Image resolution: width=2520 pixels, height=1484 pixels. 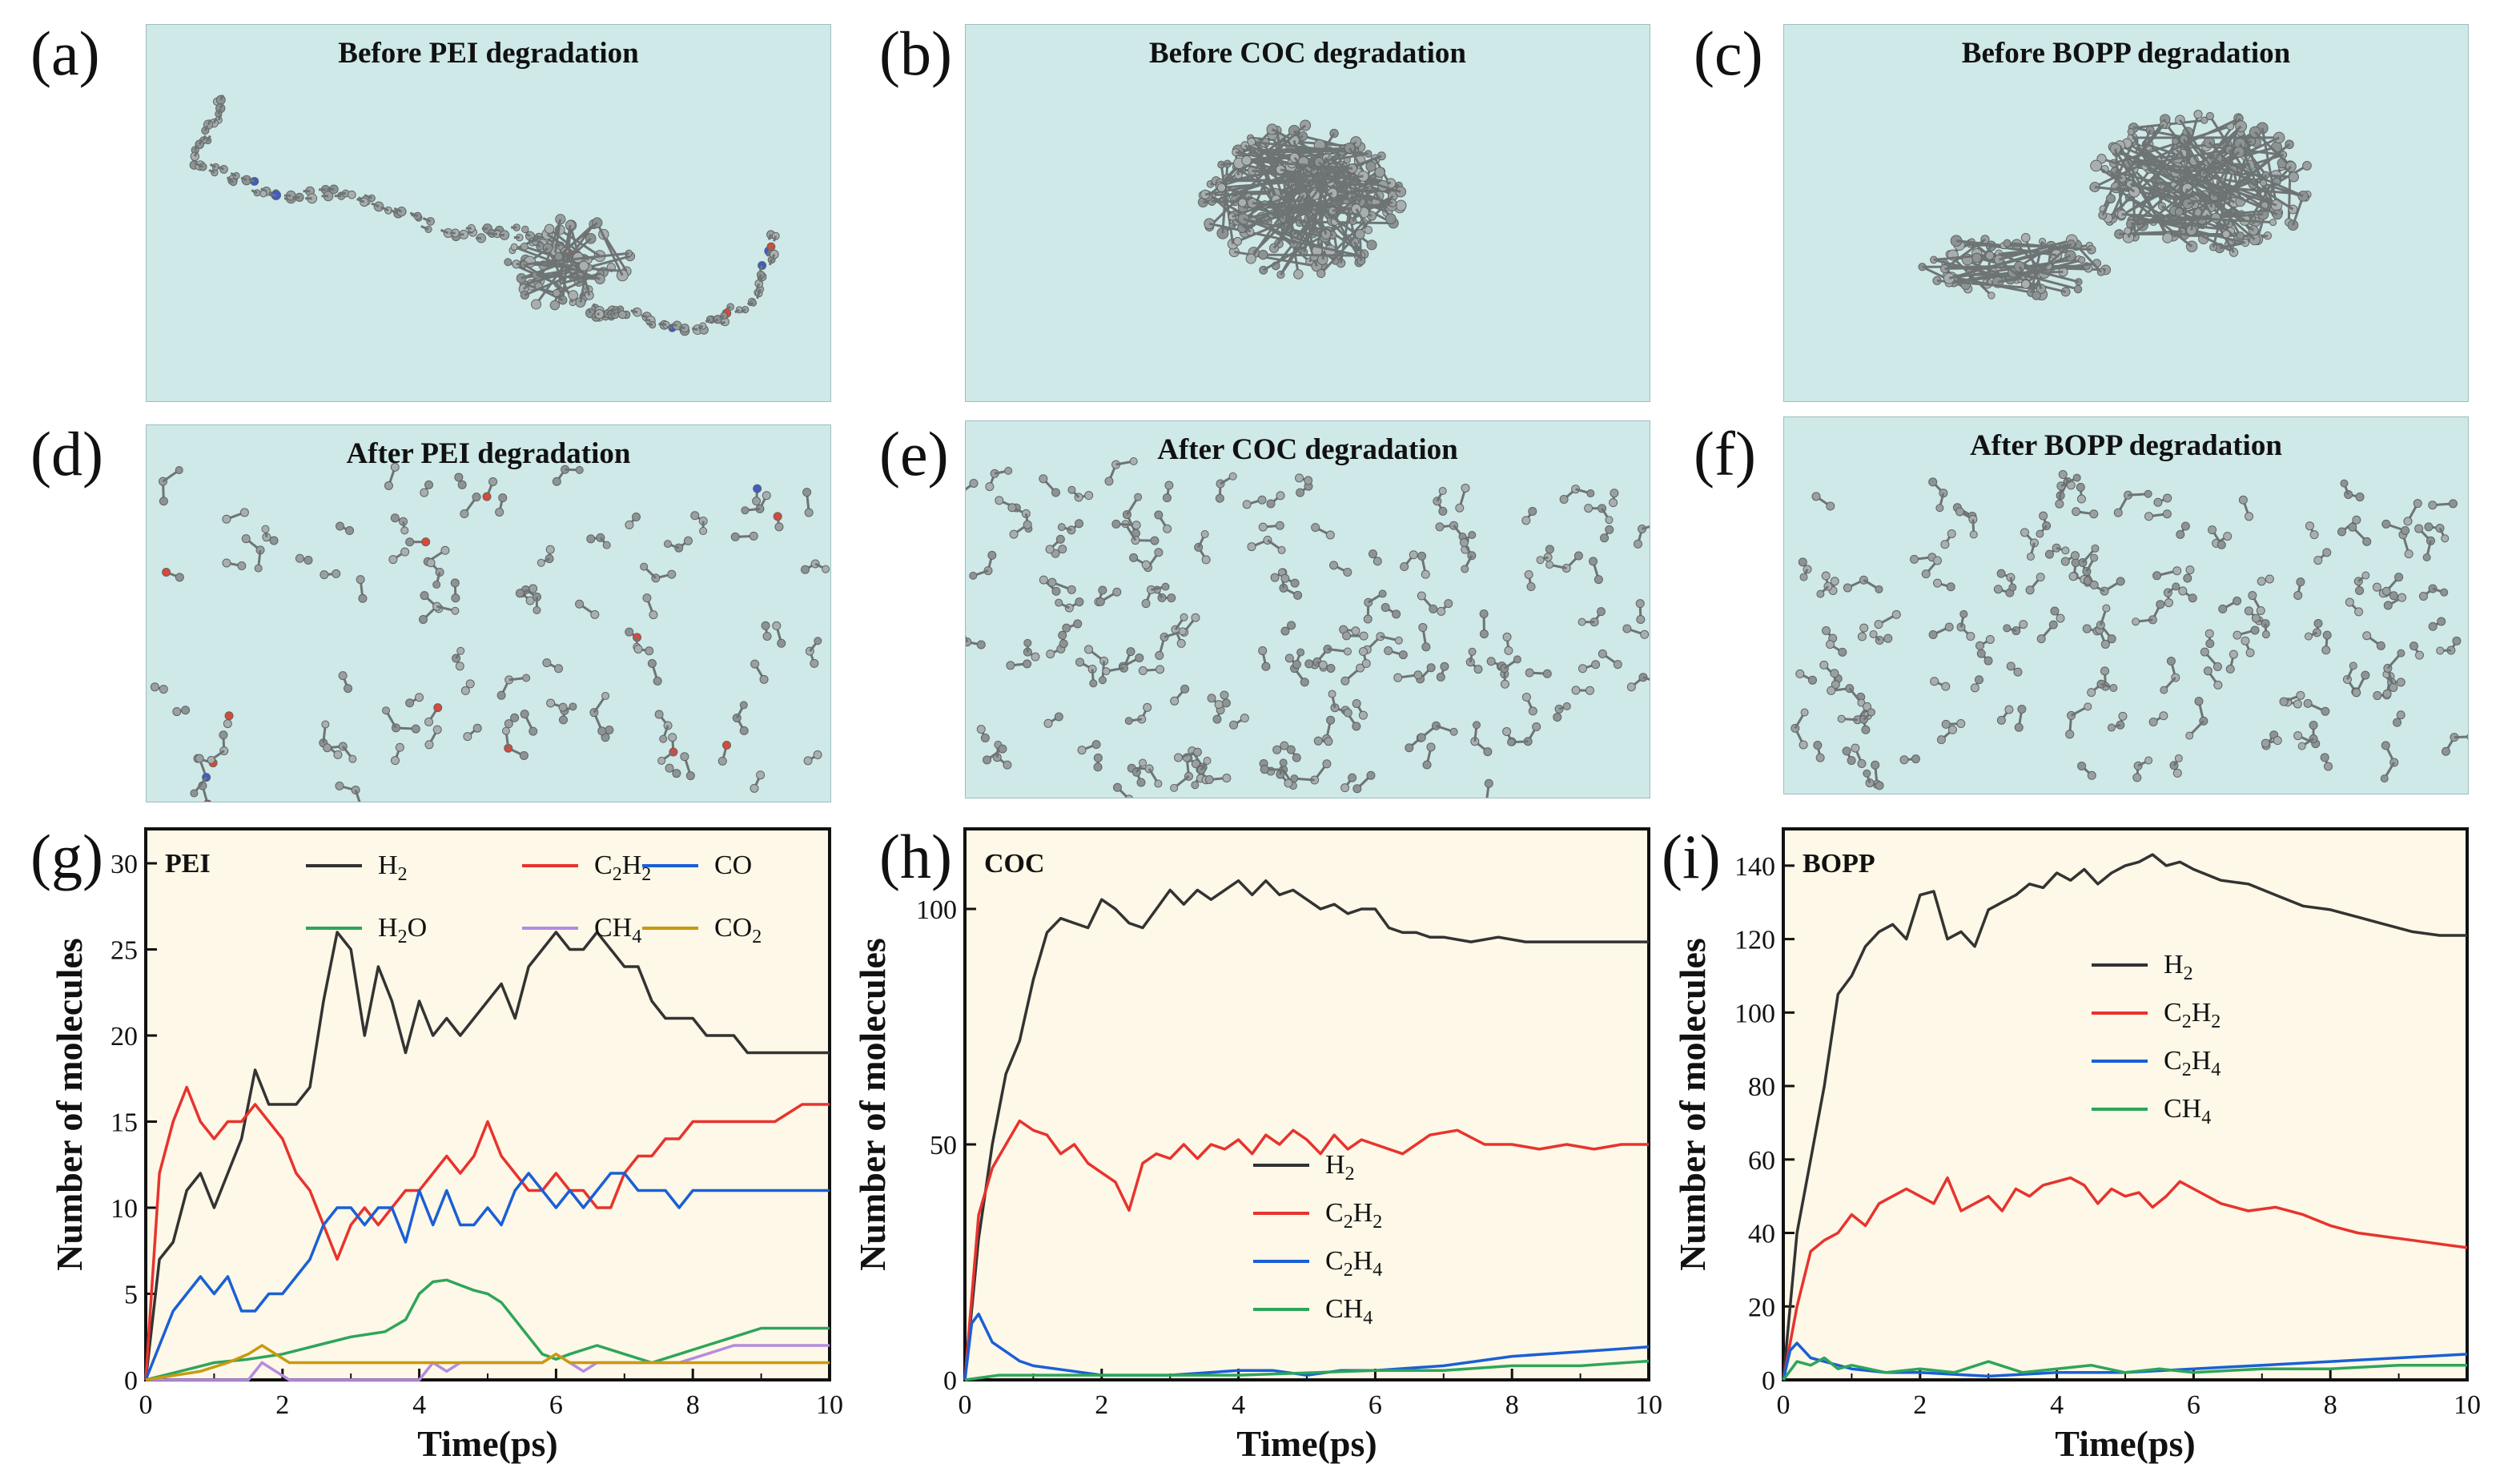 What do you see at coordinates (915, 856) in the screenshot?
I see `panel-label-h: (h)` at bounding box center [915, 856].